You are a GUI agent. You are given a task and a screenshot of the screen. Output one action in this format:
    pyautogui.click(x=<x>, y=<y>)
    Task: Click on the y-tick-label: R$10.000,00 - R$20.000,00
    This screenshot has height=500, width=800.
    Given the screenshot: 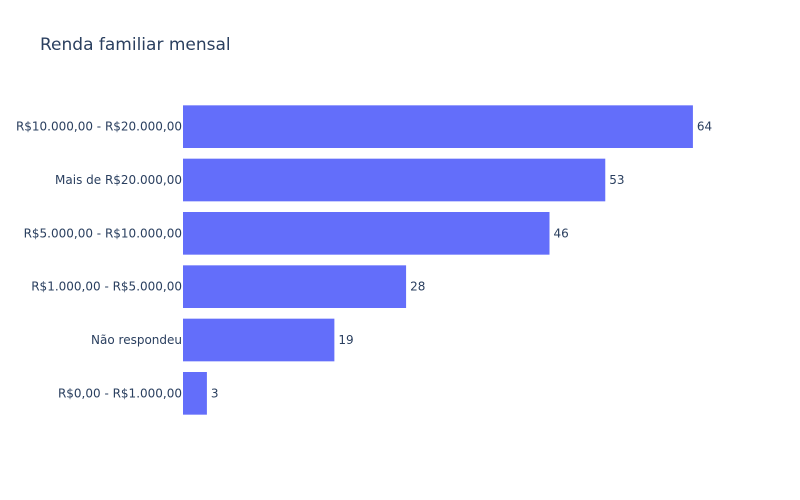 What is the action you would take?
    pyautogui.click(x=99, y=127)
    